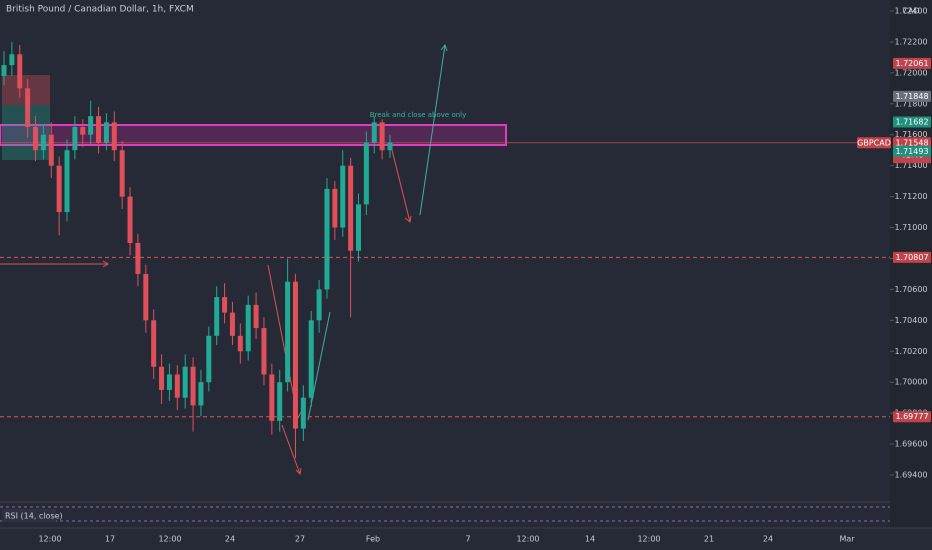 The width and height of the screenshot is (932, 550). Describe the element at coordinates (910, 165) in the screenshot. I see `y-tick-label: 1.71400` at that location.